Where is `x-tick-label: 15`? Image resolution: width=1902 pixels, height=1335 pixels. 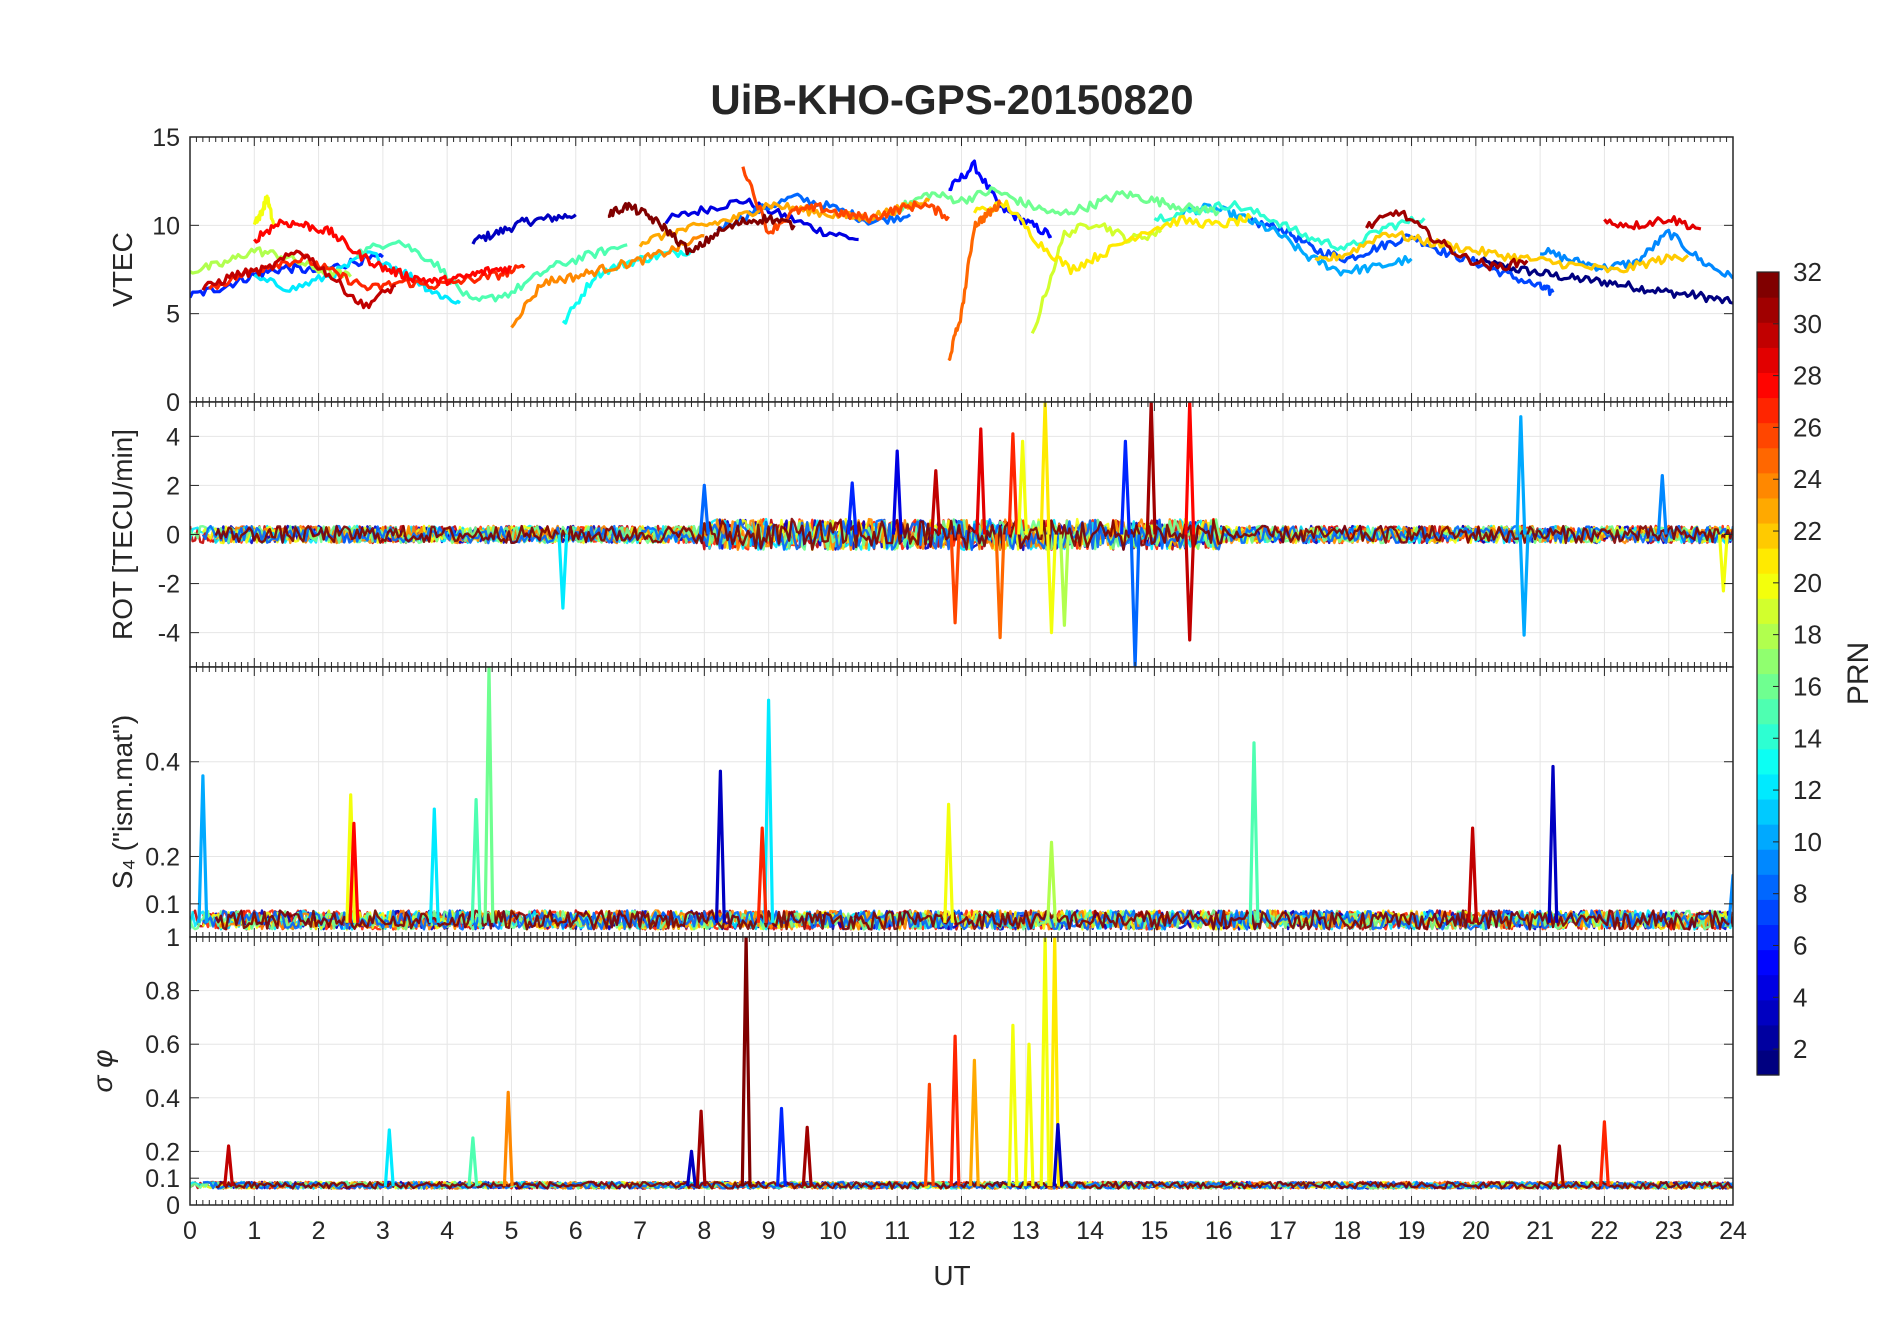 x-tick-label: 15 is located at coordinates (1154, 1231).